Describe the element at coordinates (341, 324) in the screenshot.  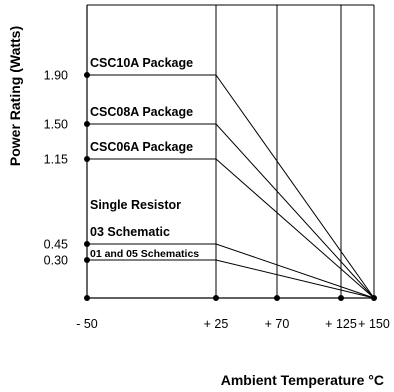
I see `x-tick-label: + 125` at that location.